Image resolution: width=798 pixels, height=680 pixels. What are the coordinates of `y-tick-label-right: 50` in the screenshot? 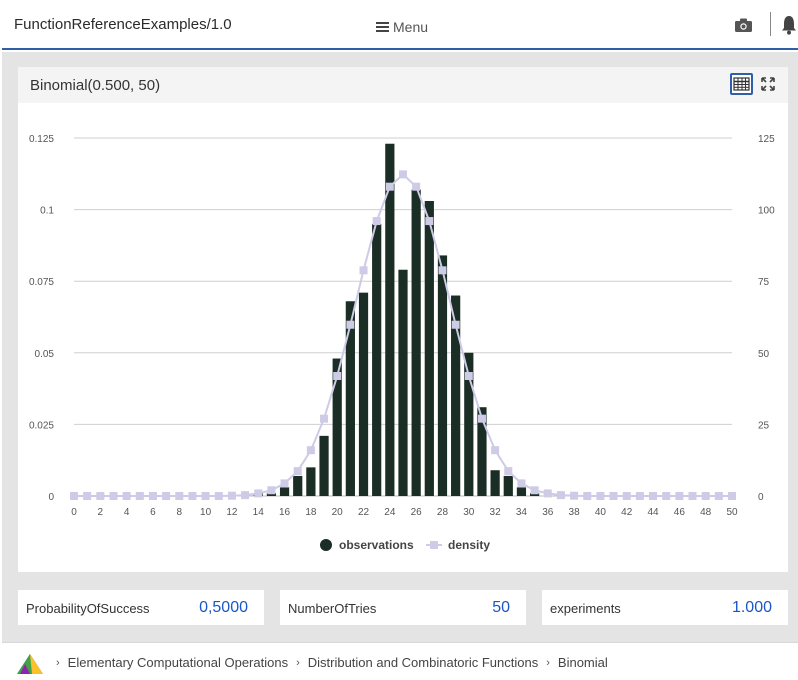 It's located at (764, 354).